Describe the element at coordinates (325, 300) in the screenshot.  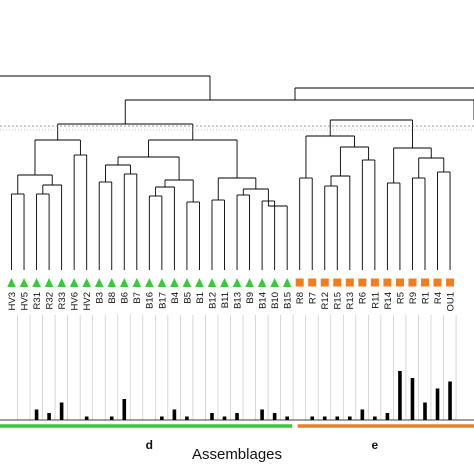
I see `sample-label: R12` at that location.